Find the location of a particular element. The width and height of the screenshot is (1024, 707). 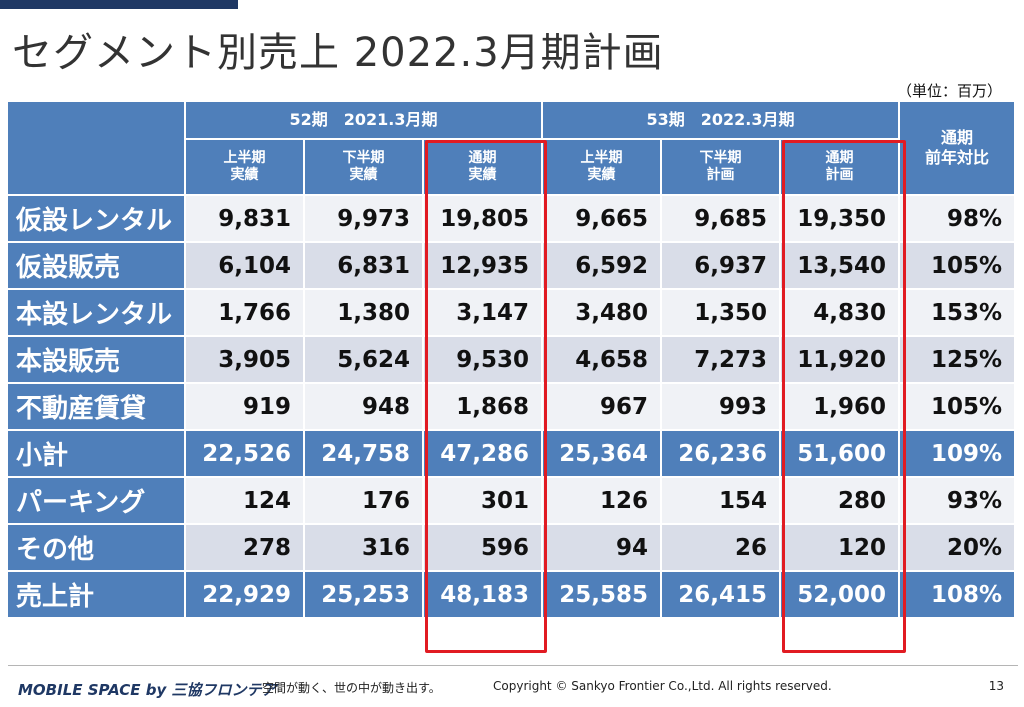

value-cell: 1,350 is located at coordinates (721, 313).